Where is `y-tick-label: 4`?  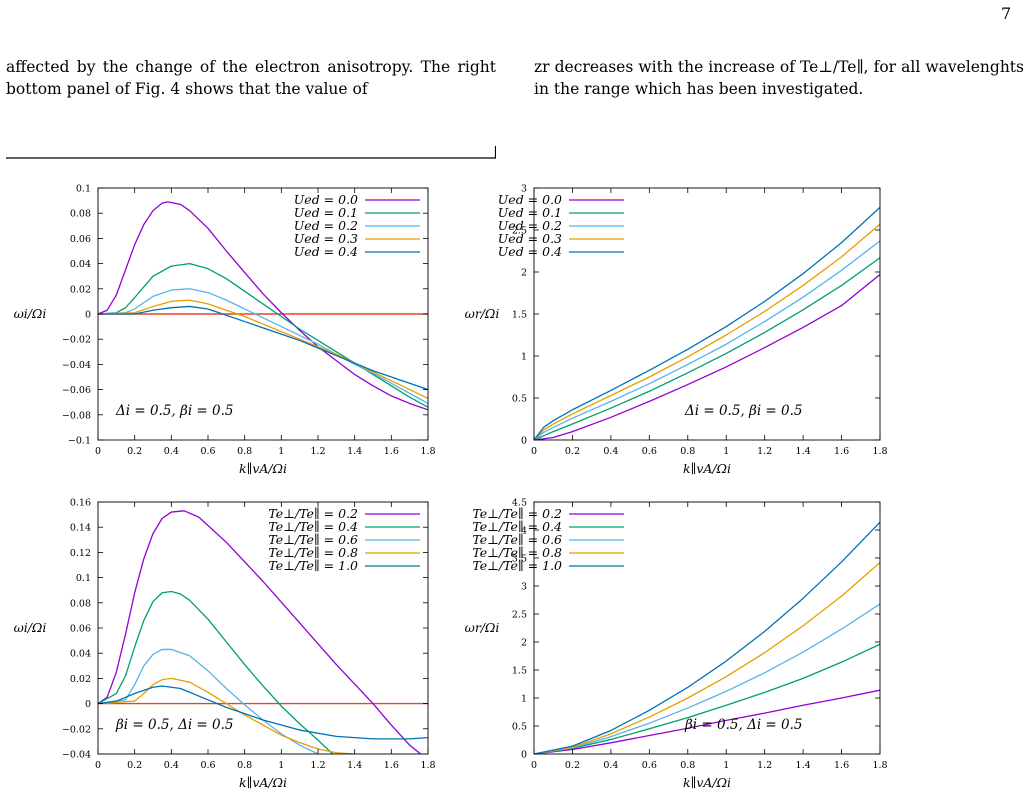
y-tick-label: 4 is located at coordinates (524, 531).